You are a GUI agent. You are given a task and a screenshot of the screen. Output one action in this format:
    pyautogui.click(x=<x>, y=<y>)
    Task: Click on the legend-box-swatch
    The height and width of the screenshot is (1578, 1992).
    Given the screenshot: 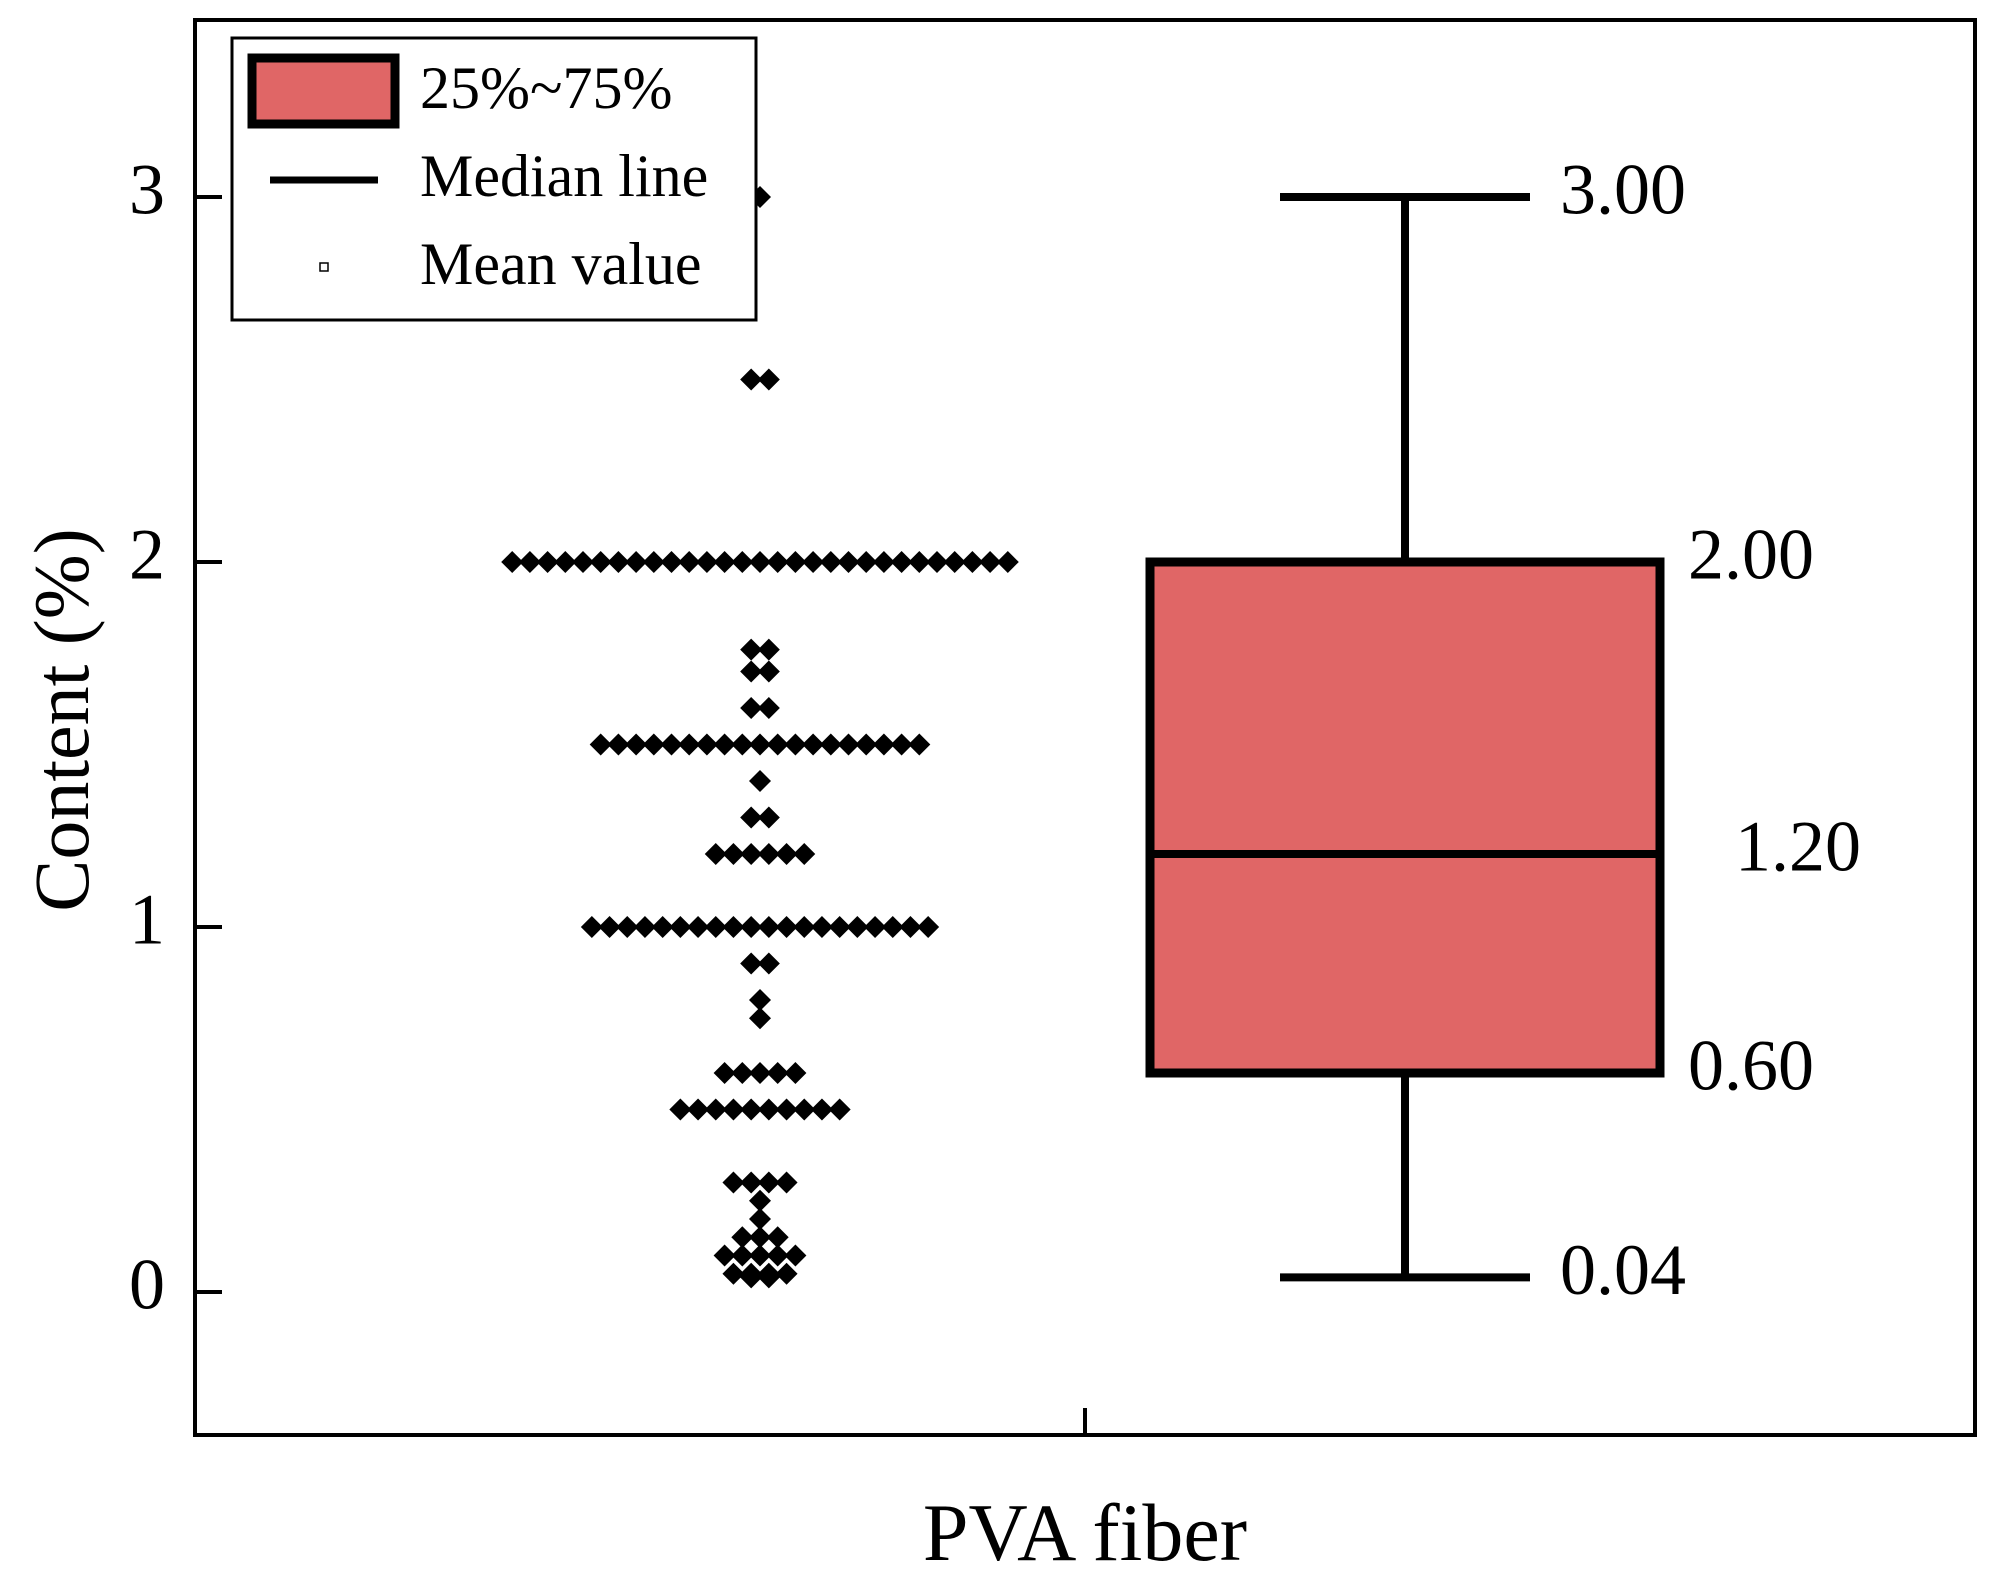 What is the action you would take?
    pyautogui.click(x=323, y=91)
    